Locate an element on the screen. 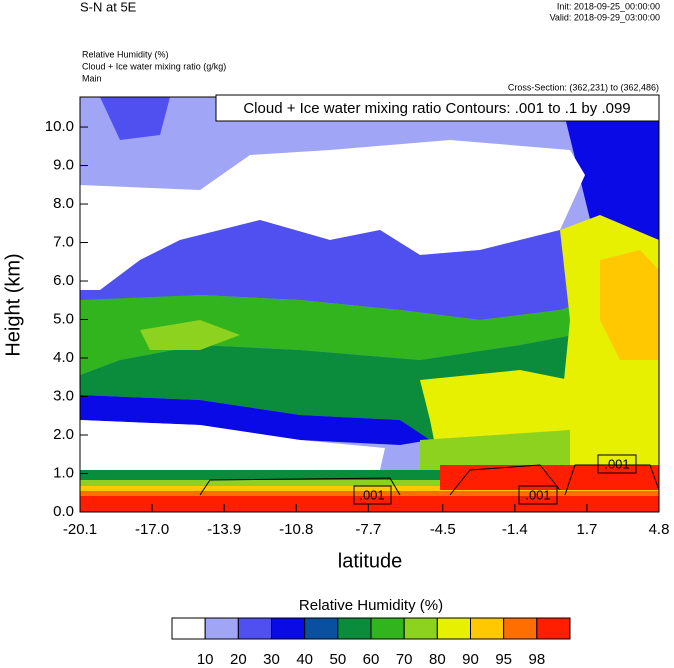 The image size is (674, 668). y-tick-label: 7.0 is located at coordinates (63, 241).